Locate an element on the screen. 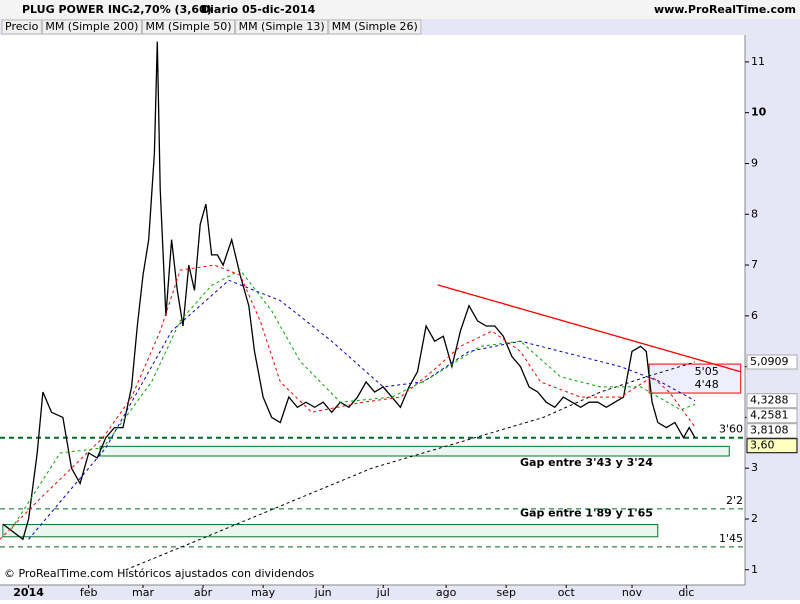 This screenshot has height=604, width=800. site: www.ProRealTime.com is located at coordinates (725, 9).